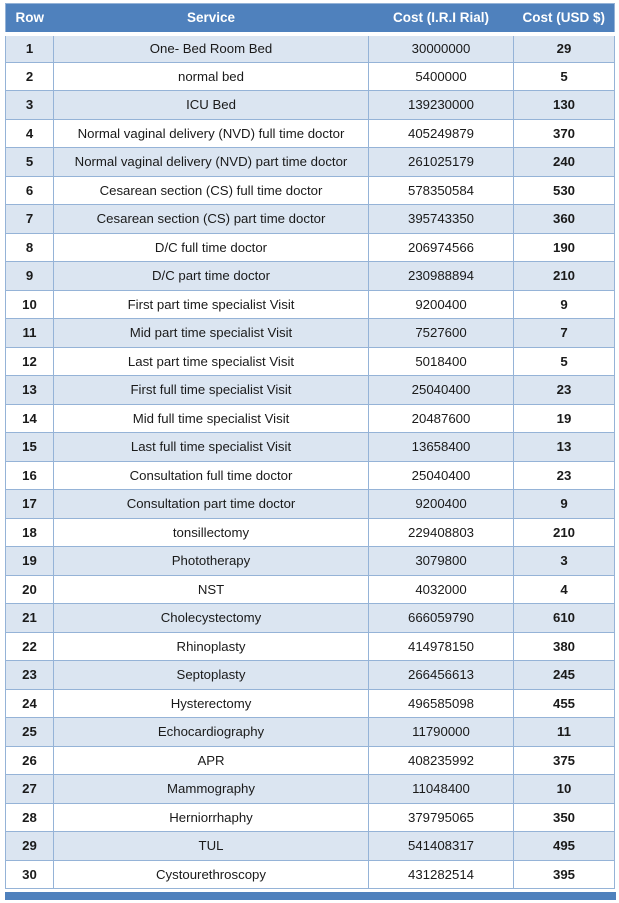 This screenshot has height=903, width=619. I want to click on cell-row-number: 6, so click(29, 190).